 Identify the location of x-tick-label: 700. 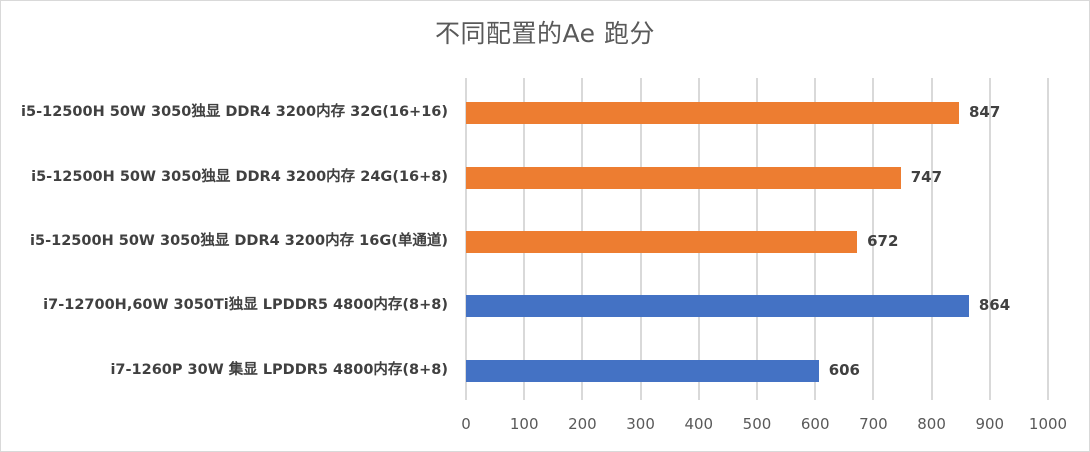
(873, 424).